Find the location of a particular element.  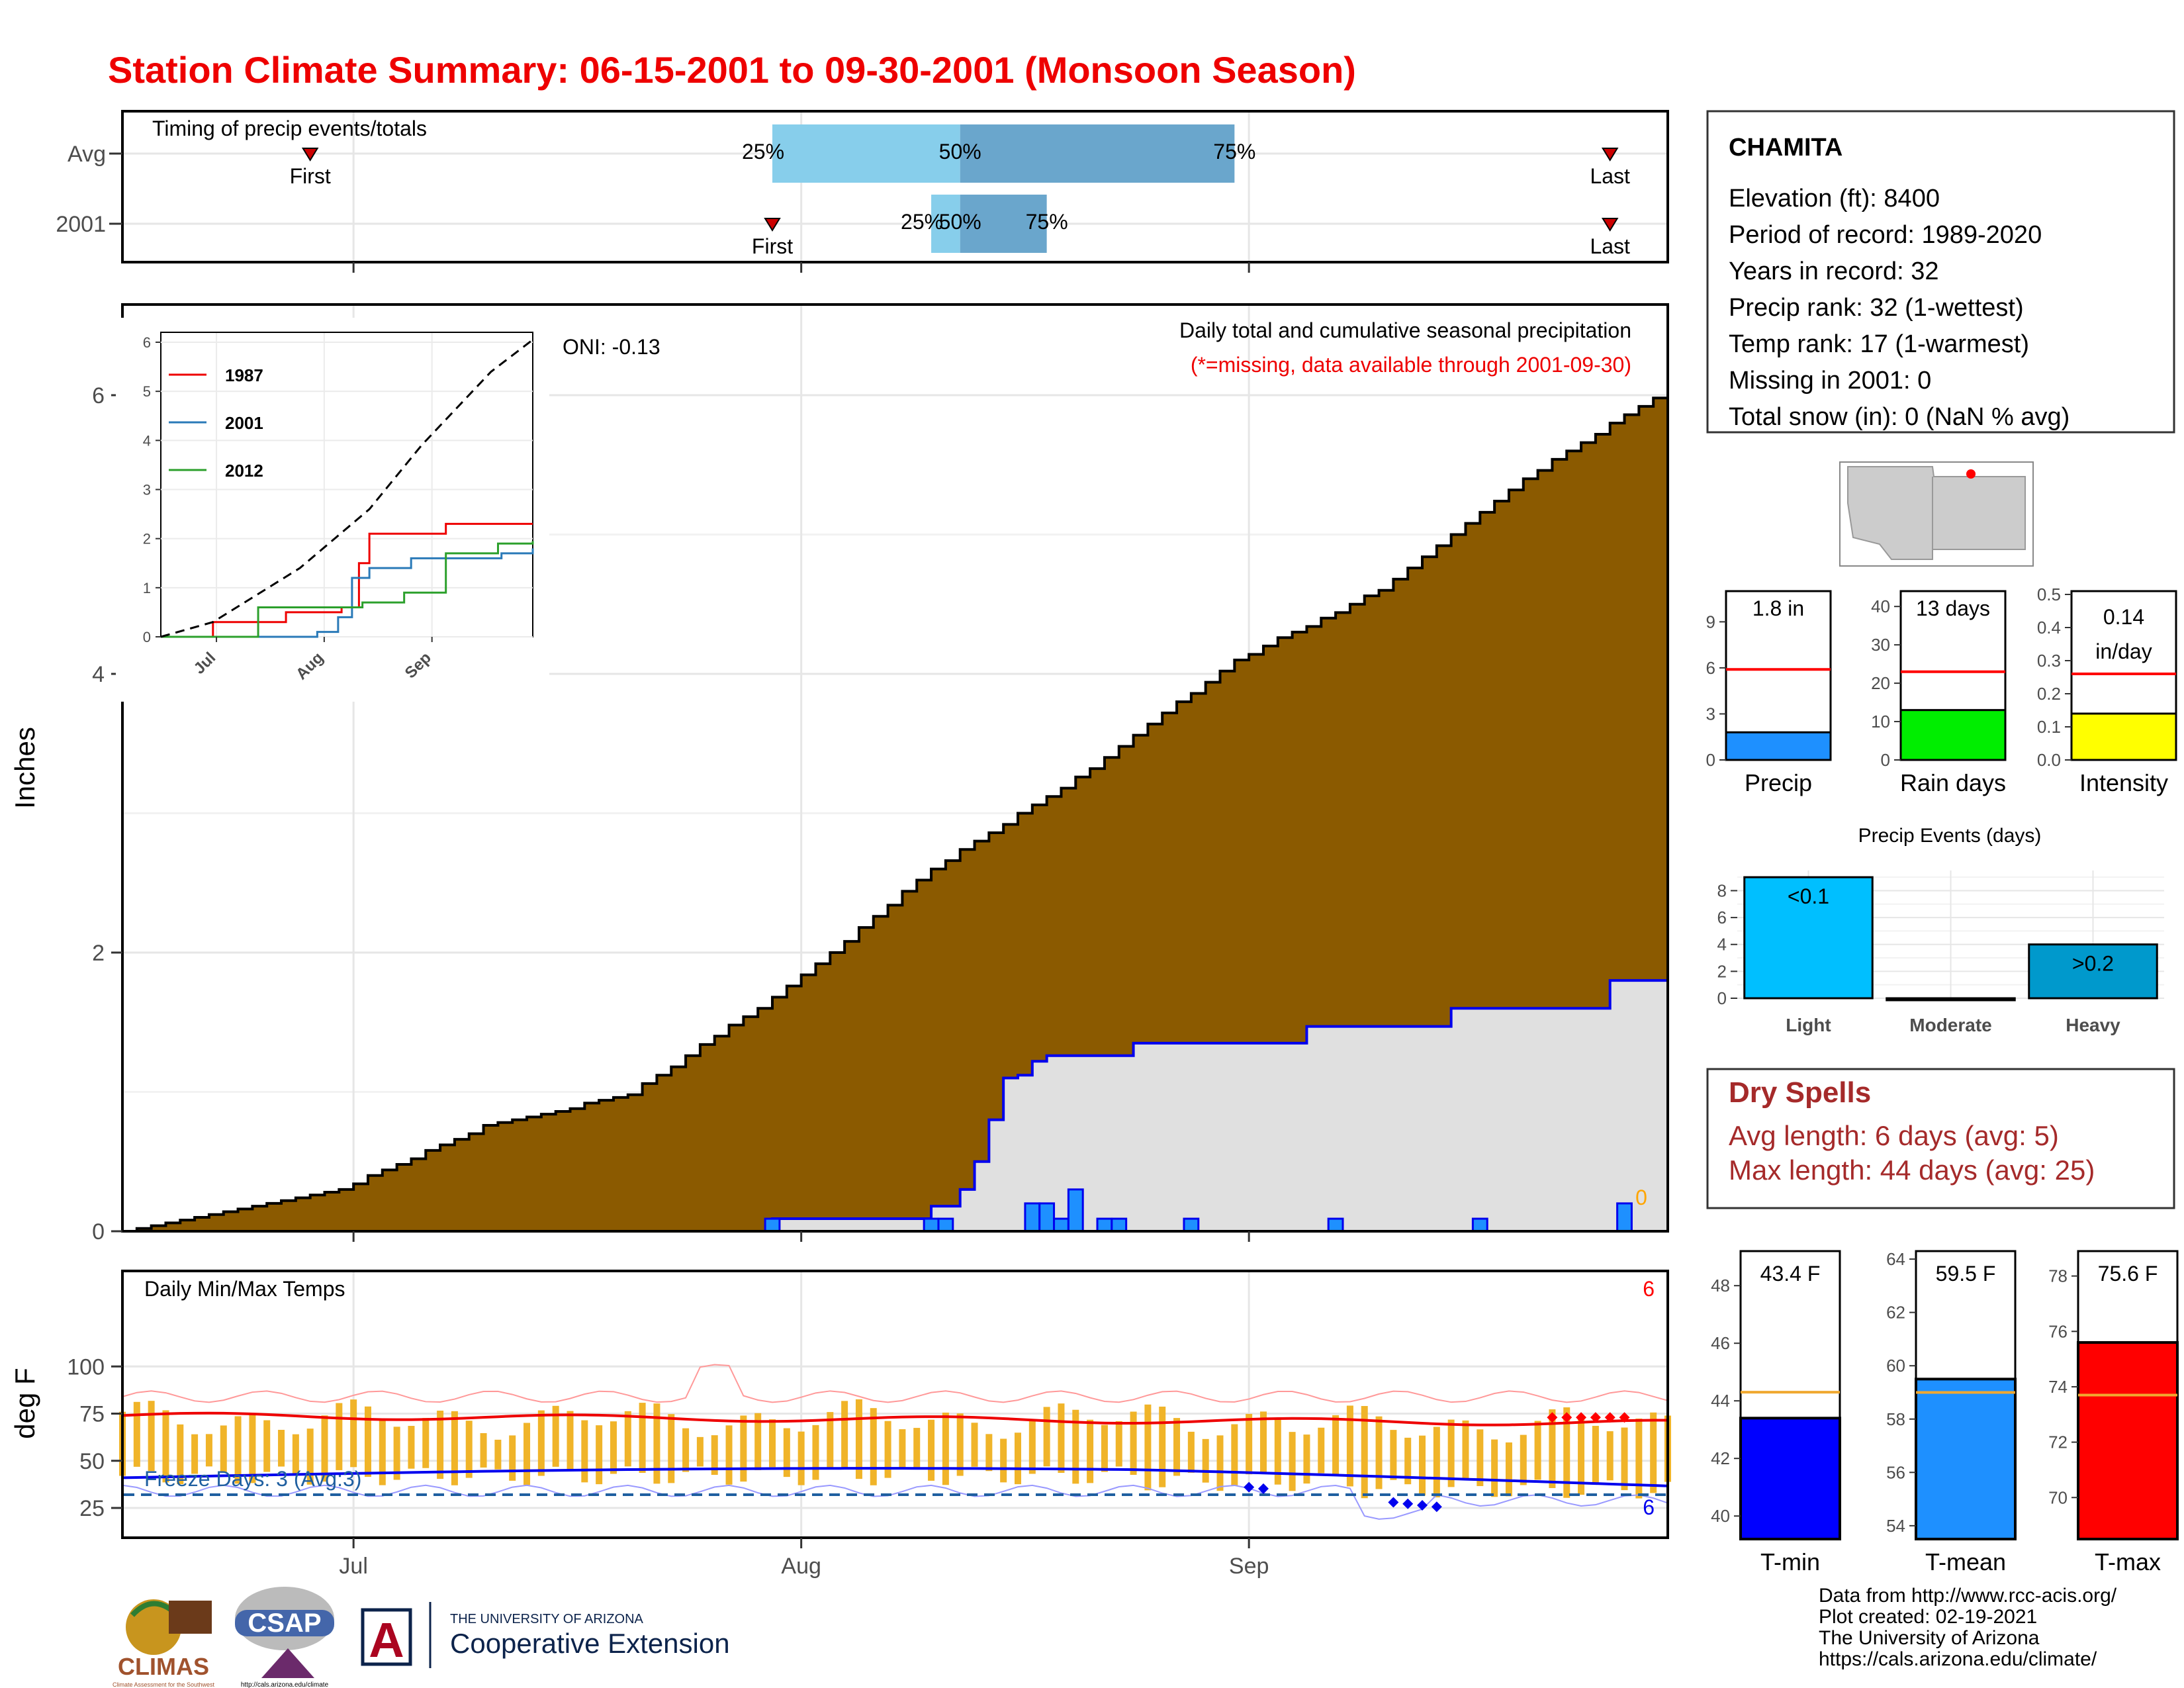

temp-summary-axis-label: T-mean is located at coordinates (1965, 1561).